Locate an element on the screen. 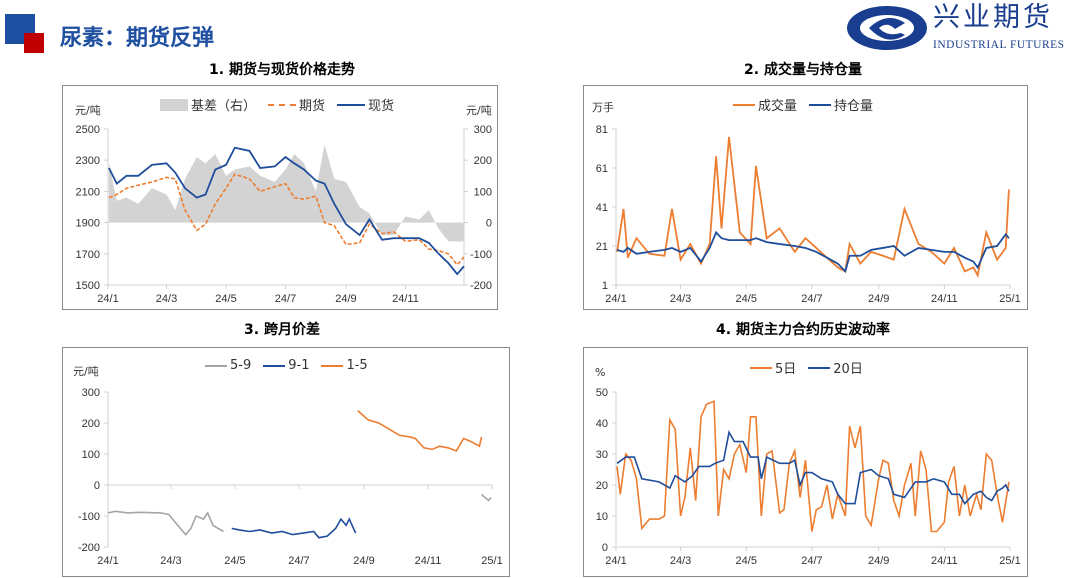 This screenshot has width=1080, height=578. company-logo: 兴业期货 INDUSTRIAL FUTURES is located at coordinates (961, 29).